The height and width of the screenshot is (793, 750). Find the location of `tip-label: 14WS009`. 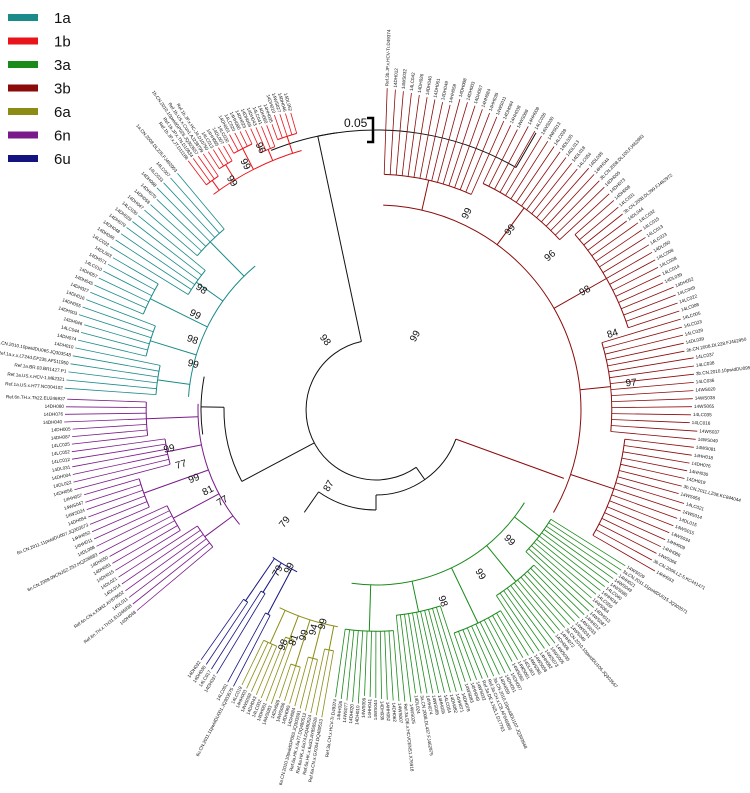

tip-label: 14WS009 is located at coordinates (364, 707).